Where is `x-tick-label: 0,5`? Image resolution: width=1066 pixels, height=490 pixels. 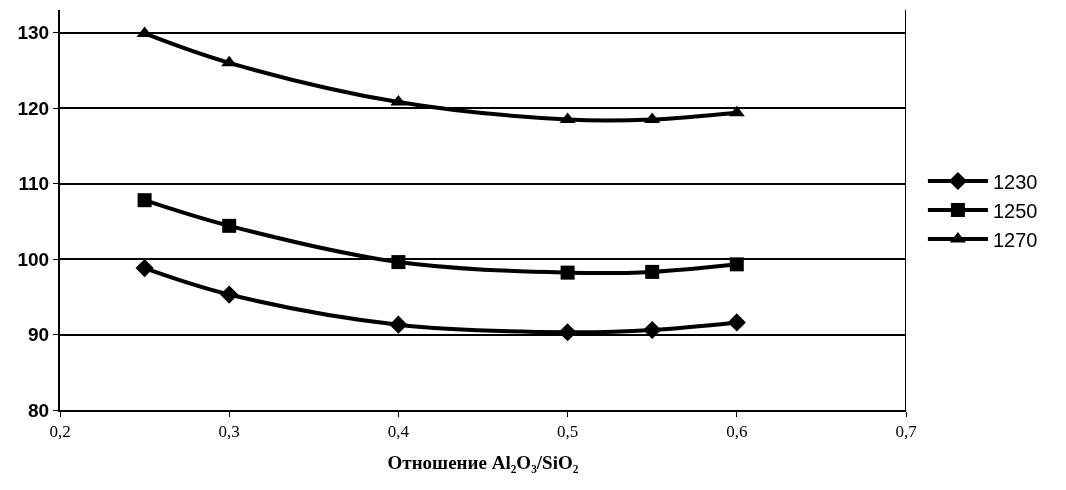
x-tick-label: 0,5 is located at coordinates (567, 432).